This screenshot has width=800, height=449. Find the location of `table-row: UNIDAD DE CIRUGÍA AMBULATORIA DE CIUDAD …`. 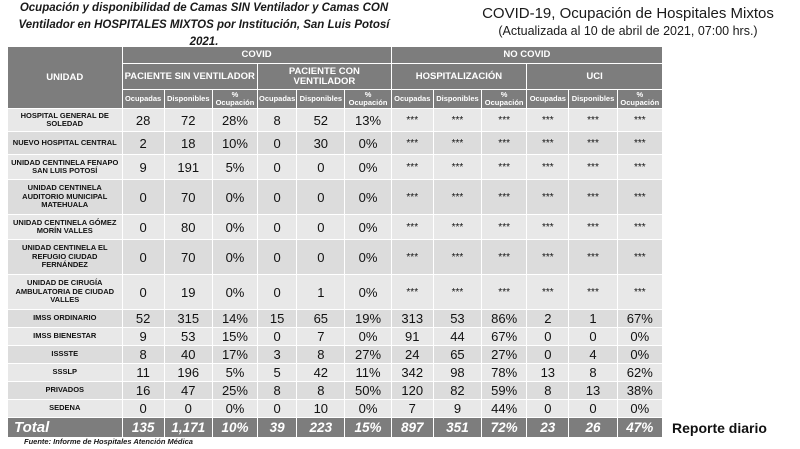

table-row: UNIDAD DE CIRUGÍA AMBULATORIA DE CIUDAD … is located at coordinates (335, 292).